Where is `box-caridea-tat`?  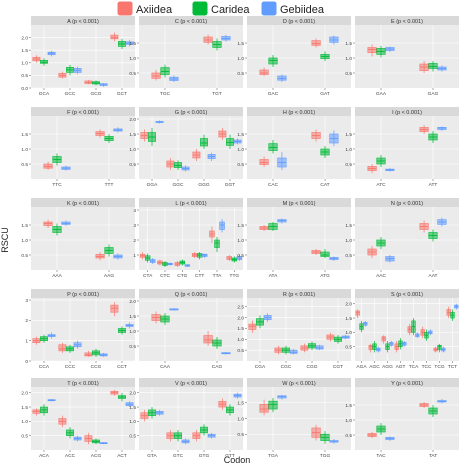 box-caridea-tat is located at coordinates (433, 411).